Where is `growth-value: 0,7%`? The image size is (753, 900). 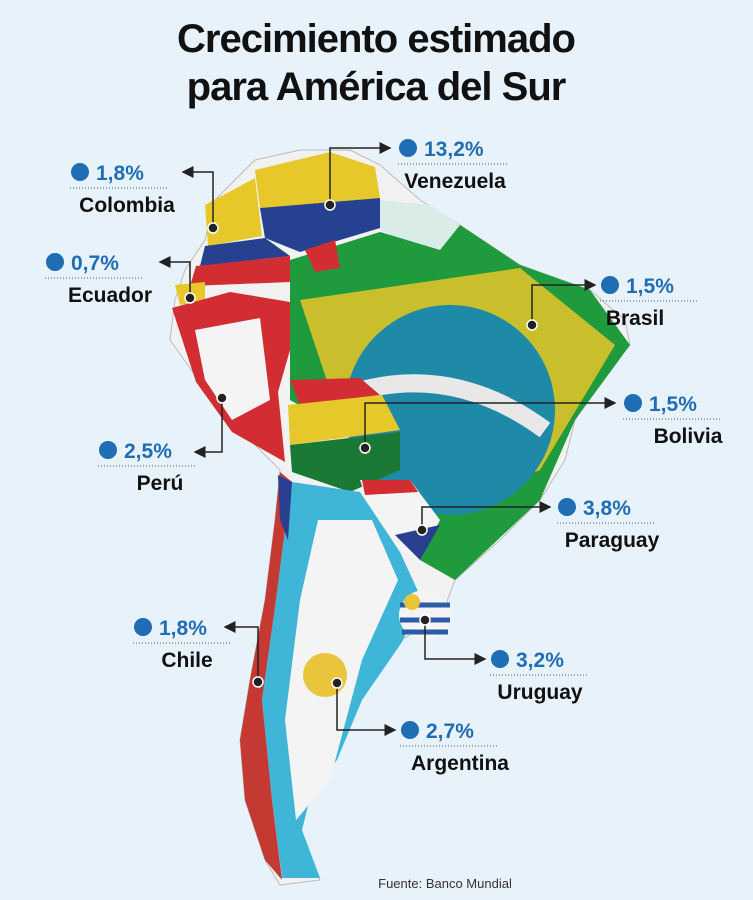
growth-value: 0,7% is located at coordinates (95, 263).